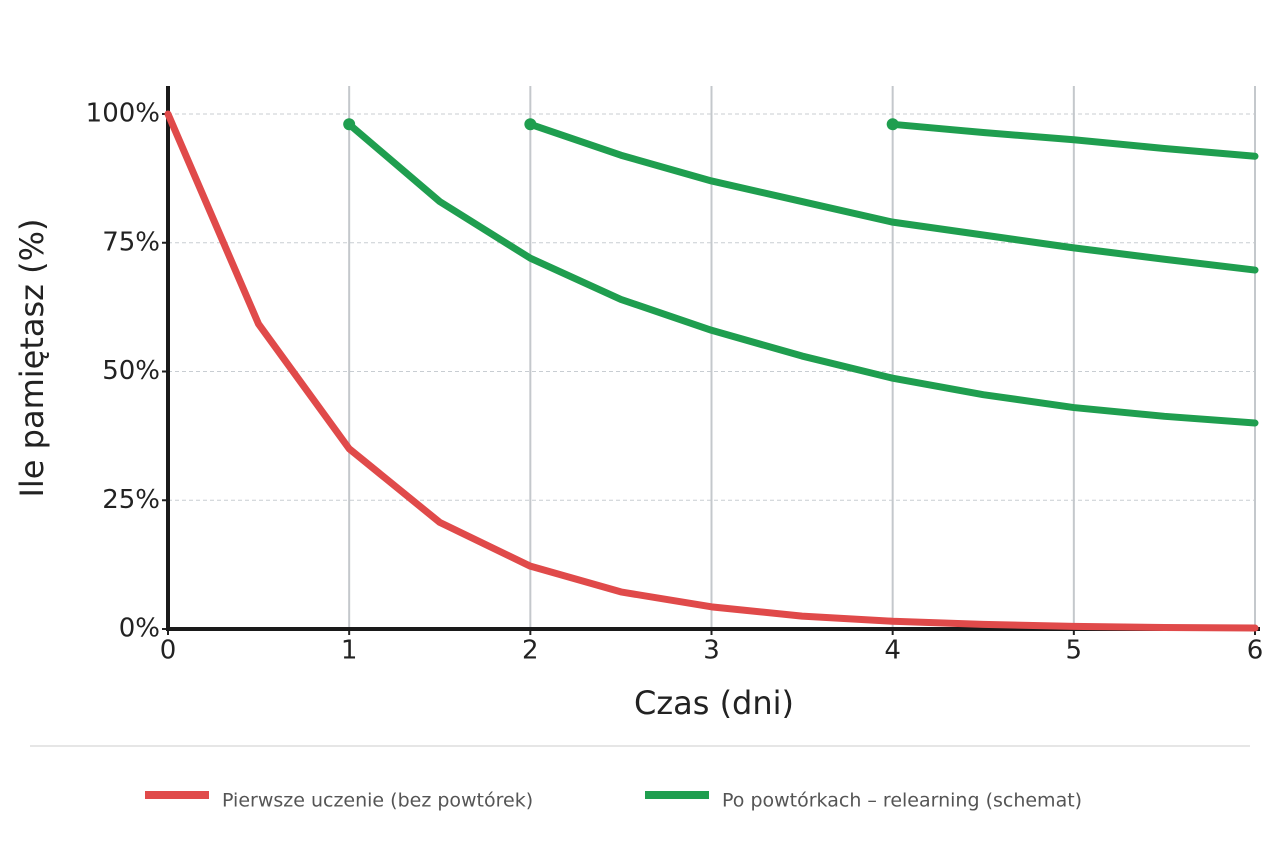  What do you see at coordinates (530, 651) in the screenshot?
I see `x-tick-label: 2` at bounding box center [530, 651].